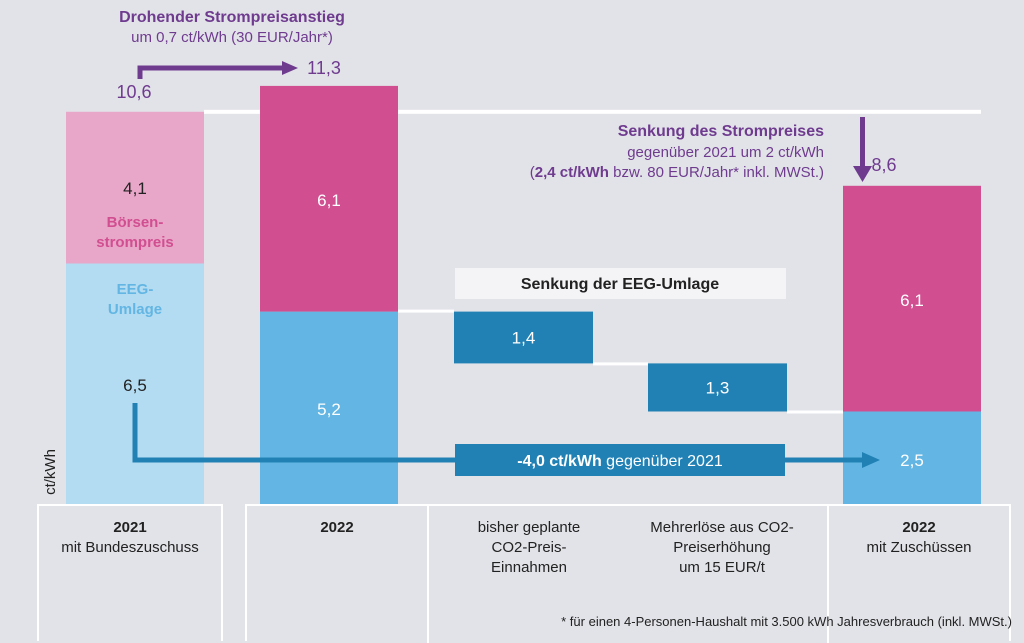  What do you see at coordinates (529, 547) in the screenshot?
I see `category-label-co2: bisher geplante CO2-Preis- Einnahmen` at bounding box center [529, 547].